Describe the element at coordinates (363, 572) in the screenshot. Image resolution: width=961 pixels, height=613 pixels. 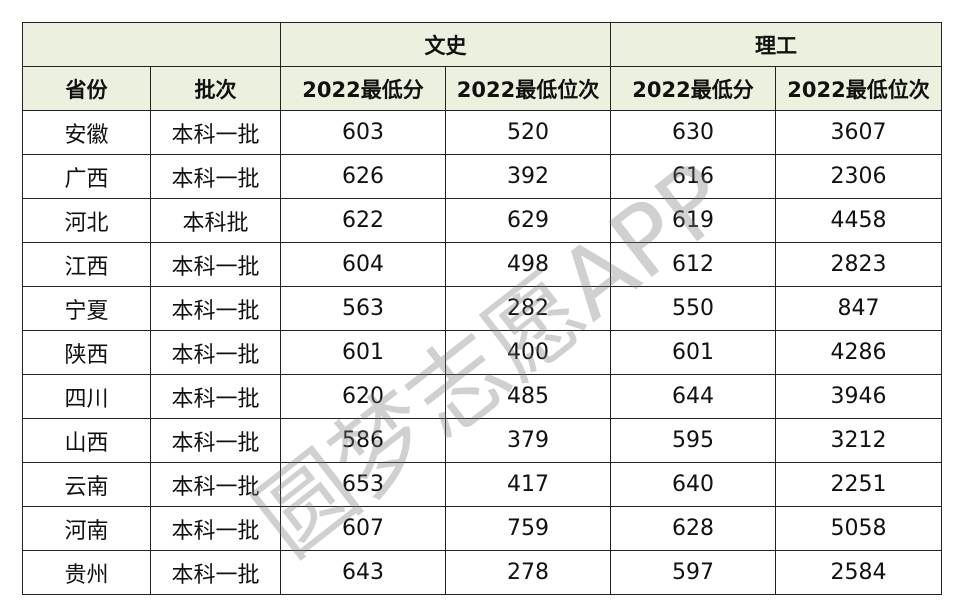
I see `table-cell: 643` at that location.